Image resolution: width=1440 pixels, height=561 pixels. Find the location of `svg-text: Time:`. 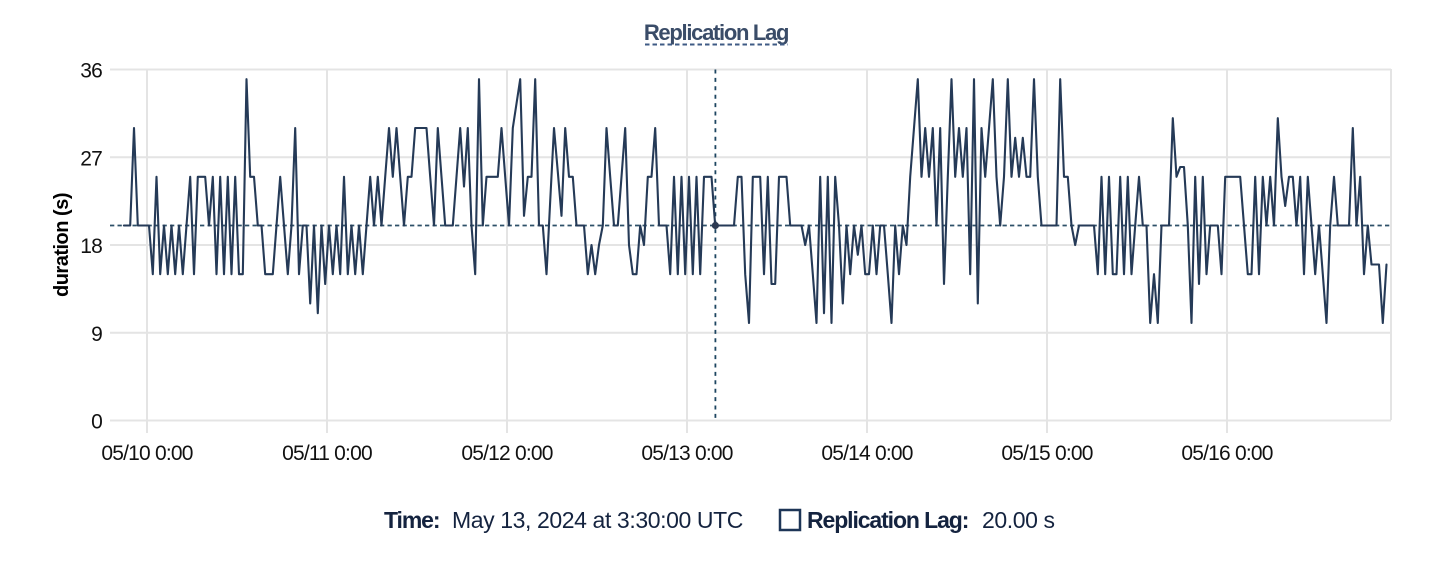

svg-text: Time: is located at coordinates (411, 520).